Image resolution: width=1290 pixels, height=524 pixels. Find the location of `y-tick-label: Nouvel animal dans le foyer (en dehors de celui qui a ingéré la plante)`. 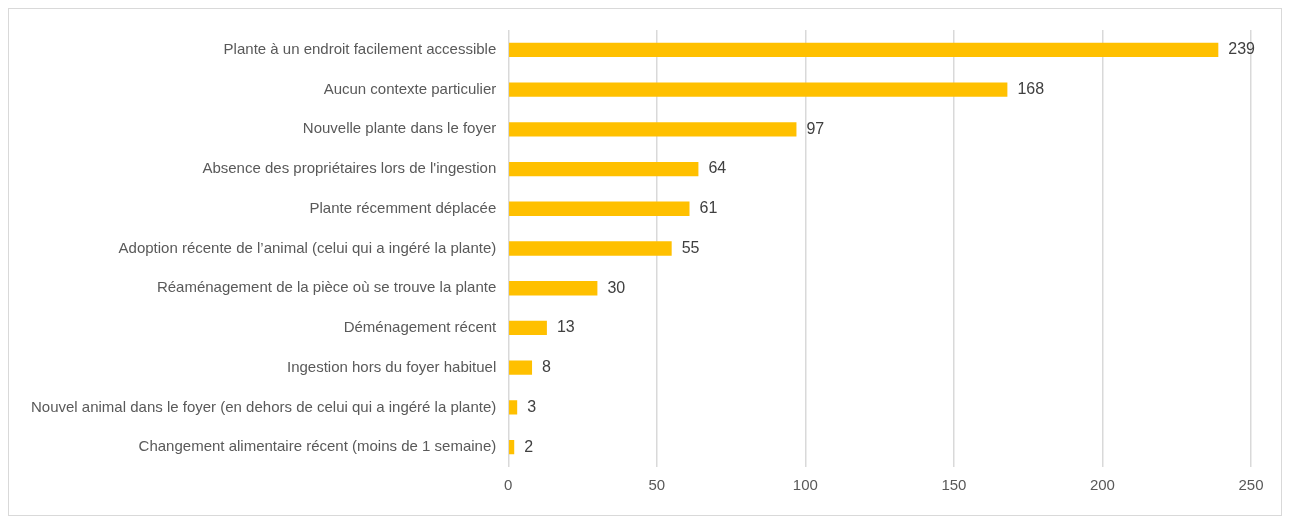

y-tick-label: Nouvel animal dans le foyer (en dehors de celui qui a ingéré la plante) is located at coordinates (264, 406).